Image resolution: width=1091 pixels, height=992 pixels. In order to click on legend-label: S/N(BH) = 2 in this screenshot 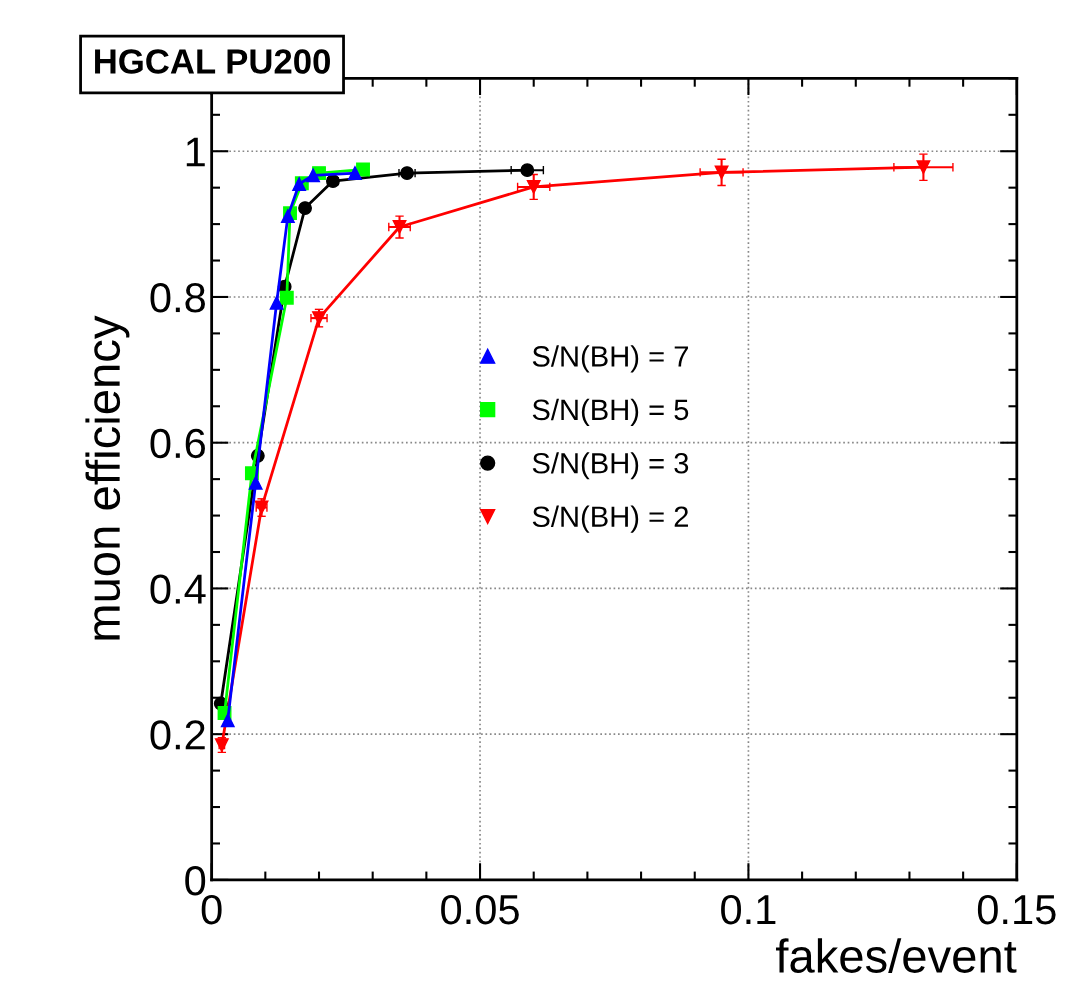, I will do `click(610, 519)`.